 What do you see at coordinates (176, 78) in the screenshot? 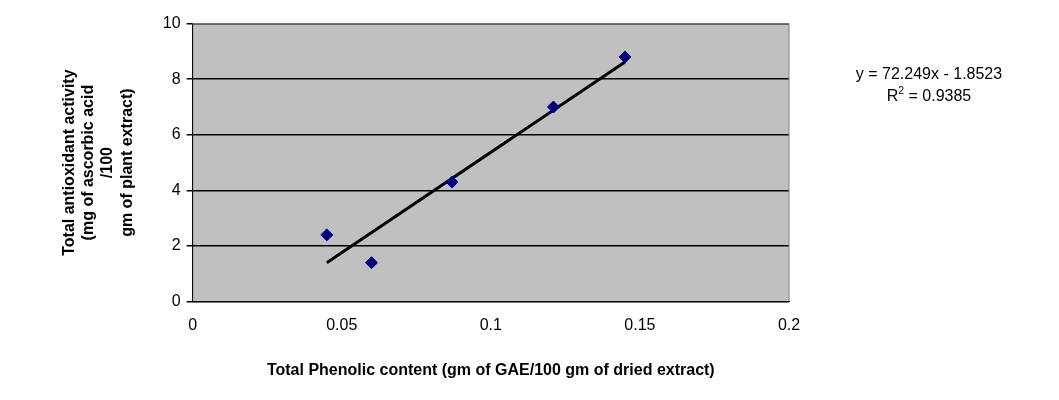
I see `y-tick-label: 8` at bounding box center [176, 78].